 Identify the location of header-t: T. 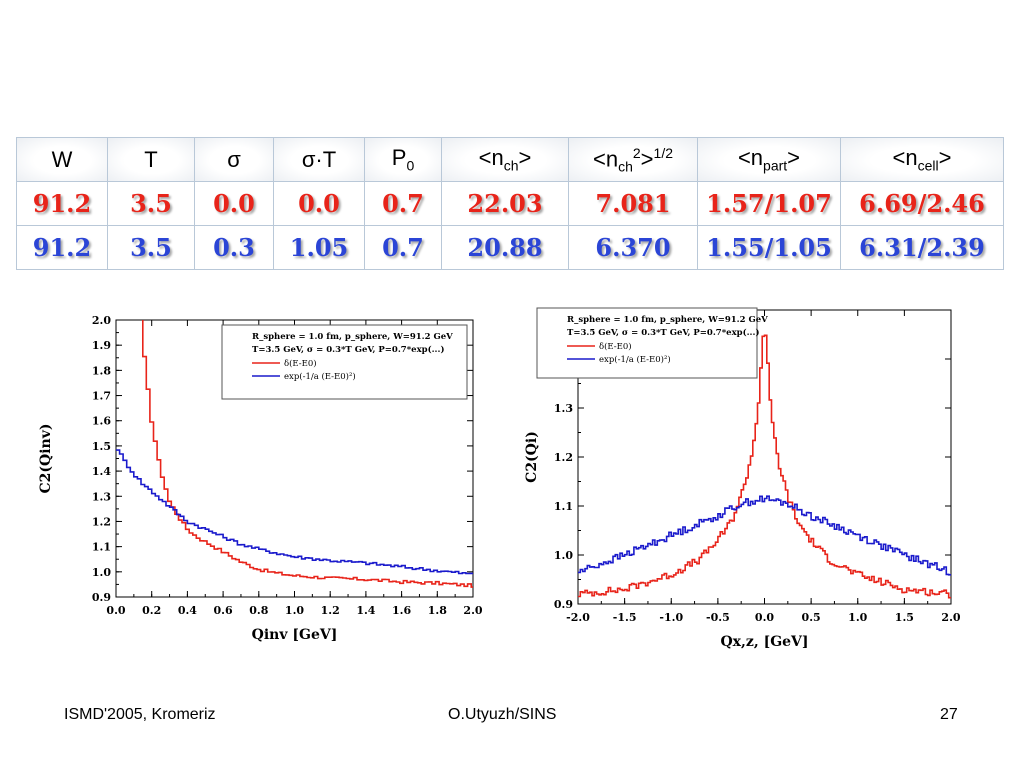
(151, 159).